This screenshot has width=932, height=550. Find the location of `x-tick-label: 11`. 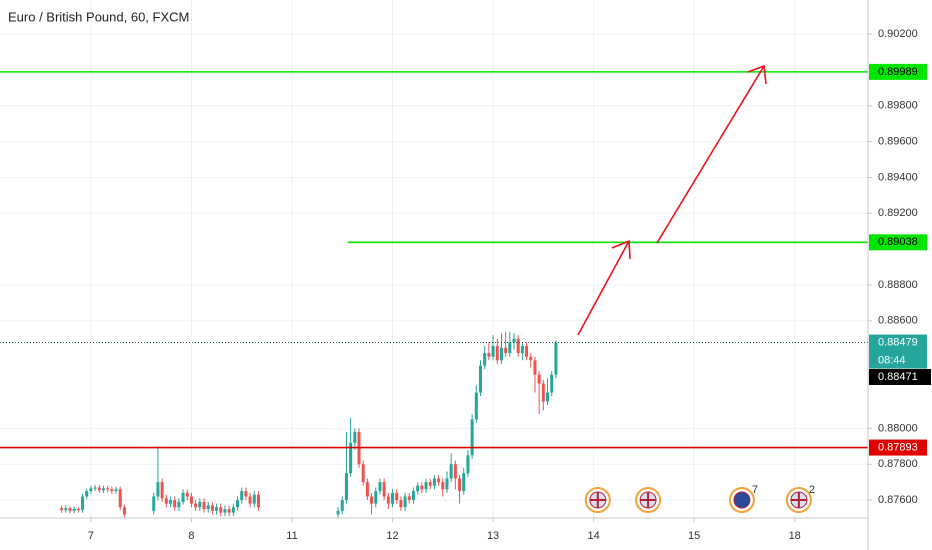

x-tick-label: 11 is located at coordinates (291, 536).